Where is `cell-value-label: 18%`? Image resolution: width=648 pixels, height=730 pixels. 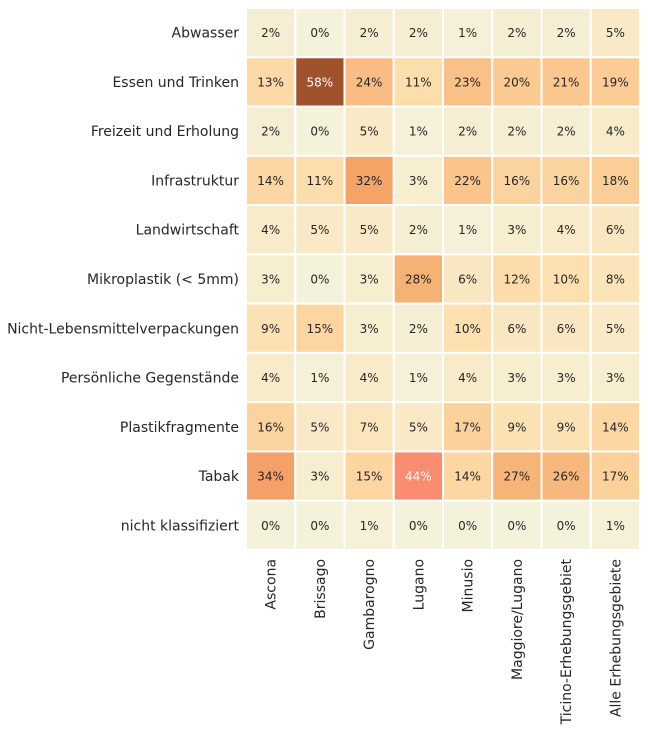 cell-value-label: 18% is located at coordinates (615, 181).